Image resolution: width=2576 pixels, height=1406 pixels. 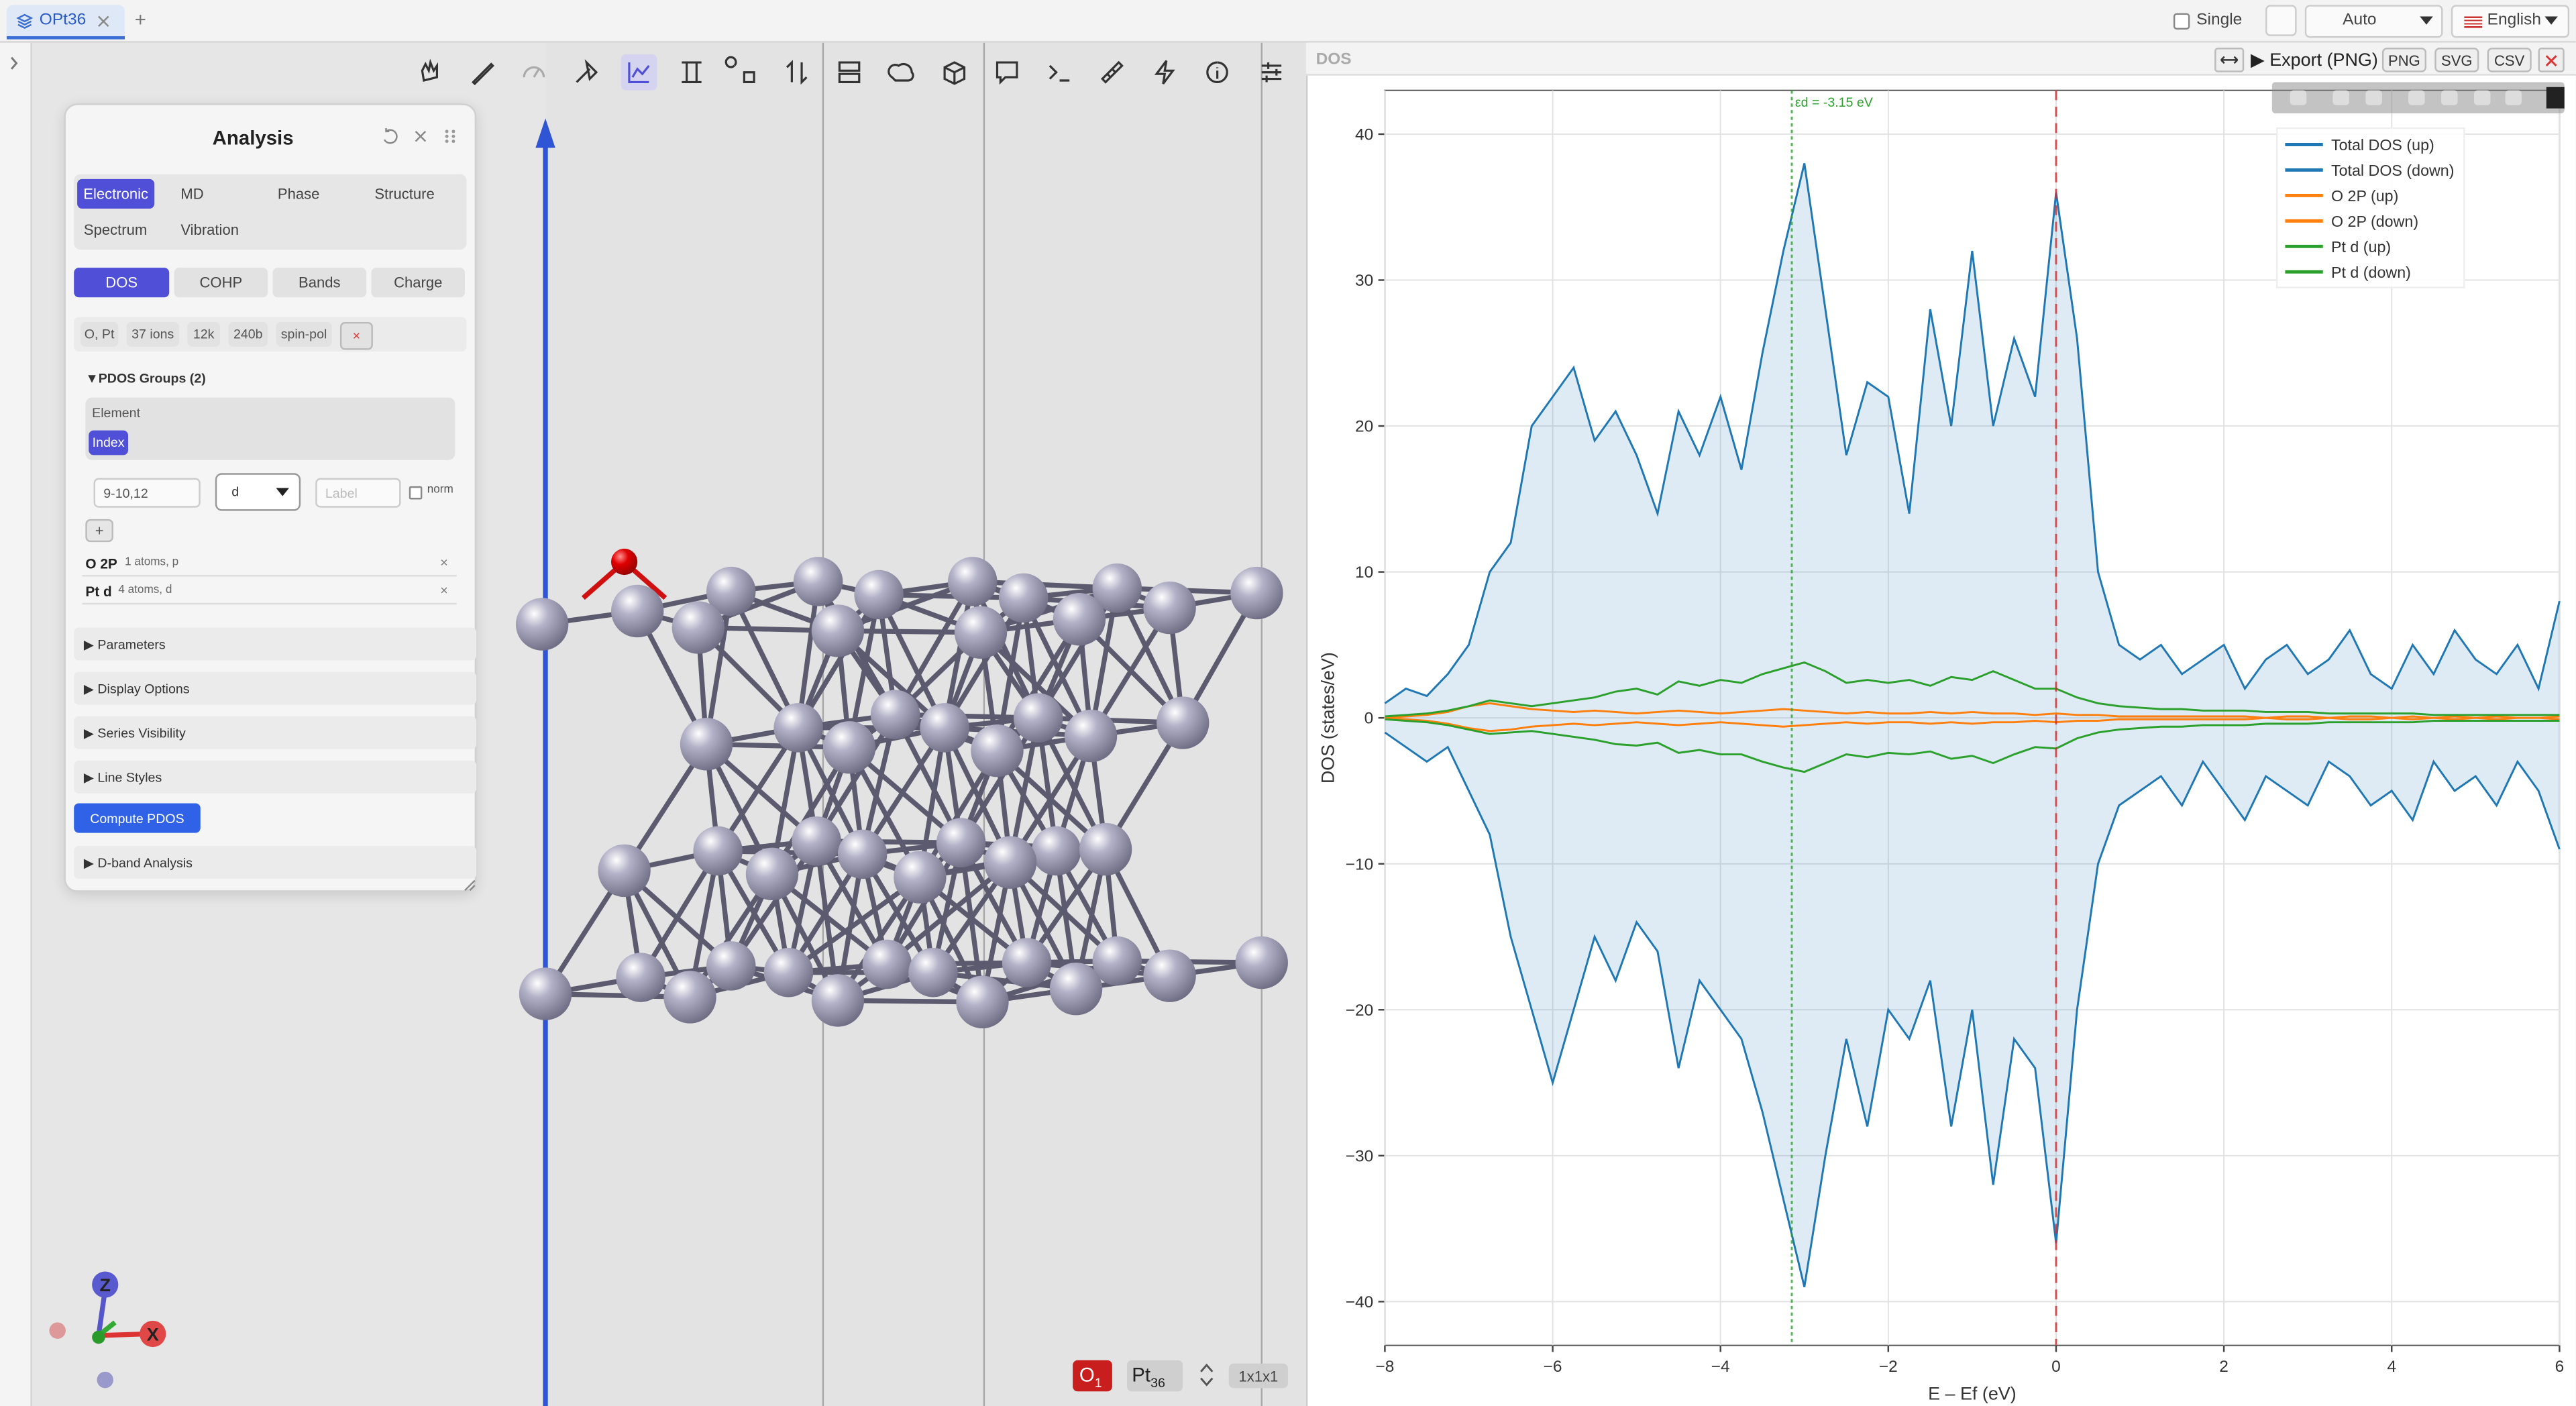 What do you see at coordinates (2404, 60) in the screenshot?
I see `export-format: PNG` at bounding box center [2404, 60].